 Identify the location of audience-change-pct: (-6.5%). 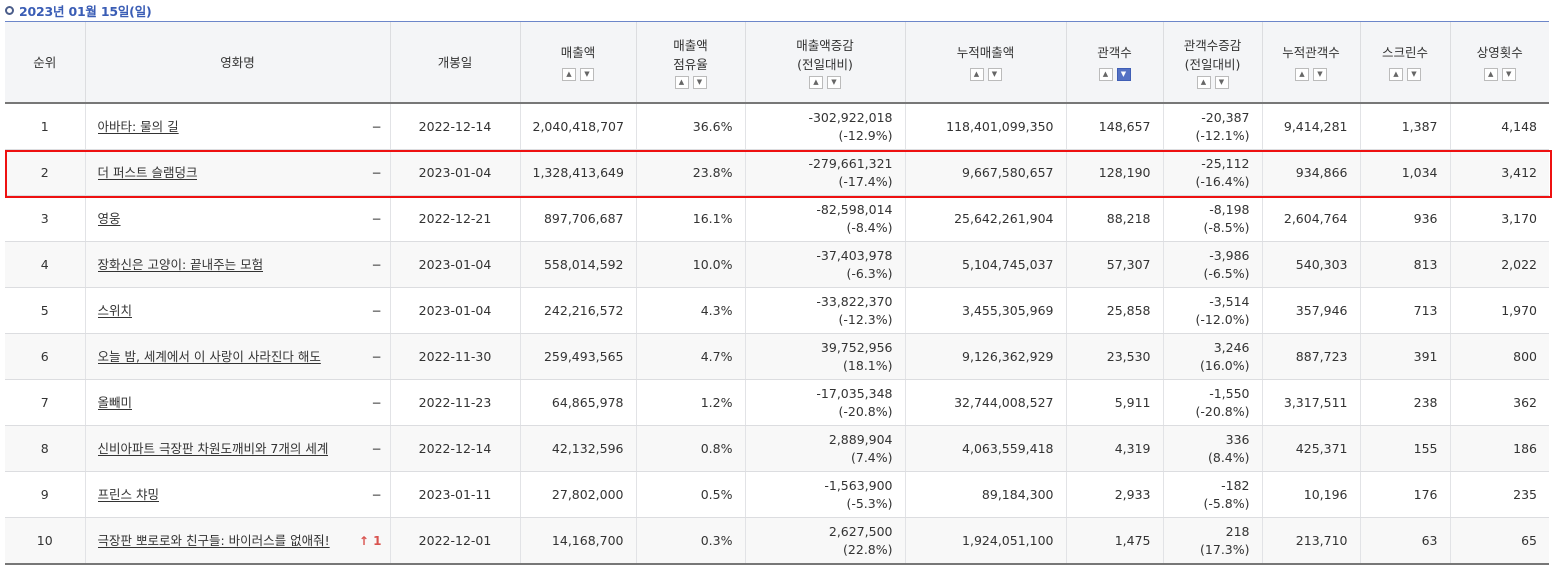
(1226, 273).